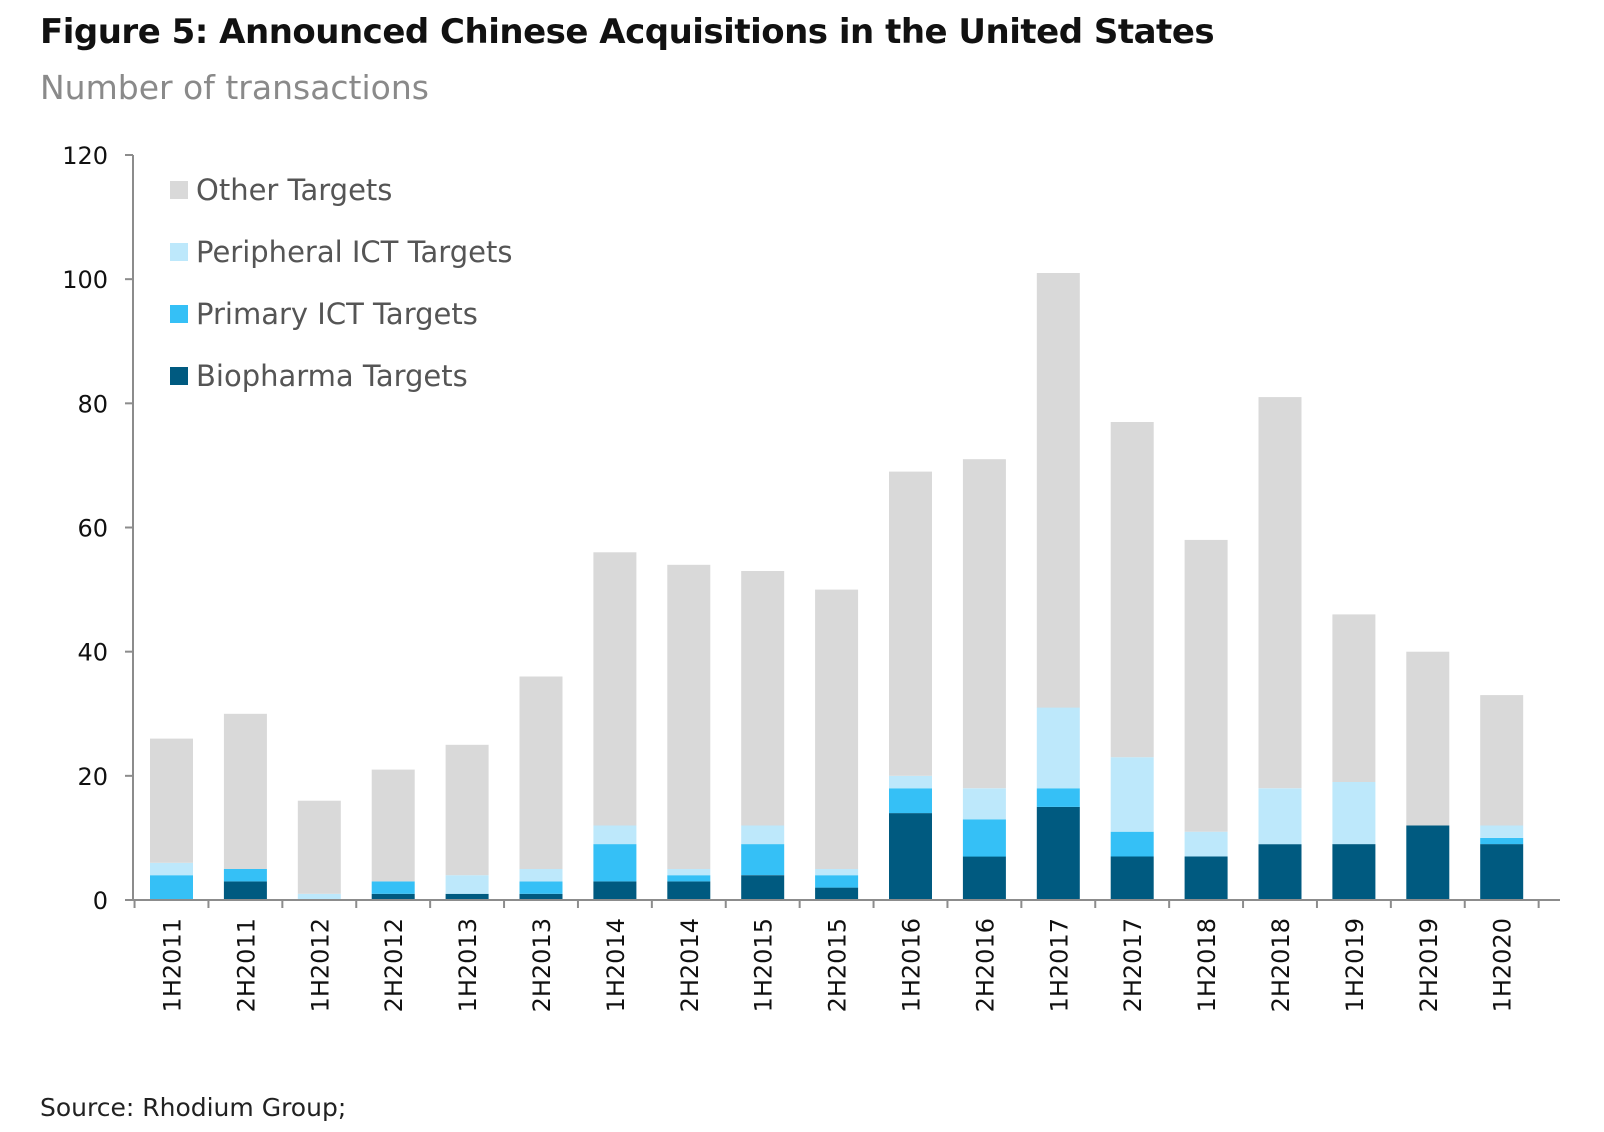 The image size is (1604, 1132). What do you see at coordinates (541, 875) in the screenshot?
I see `bar-segment-peripheral-ict-targets-2H2013` at bounding box center [541, 875].